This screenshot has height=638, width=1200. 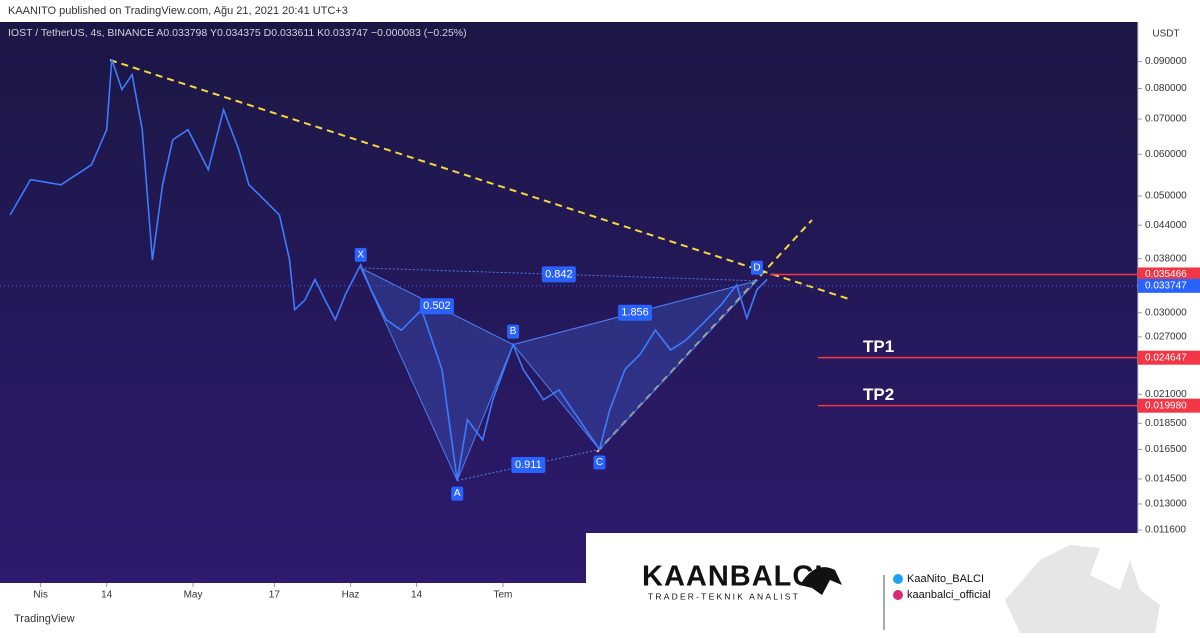 I want to click on x-tick-label: 17, so click(x=275, y=595).